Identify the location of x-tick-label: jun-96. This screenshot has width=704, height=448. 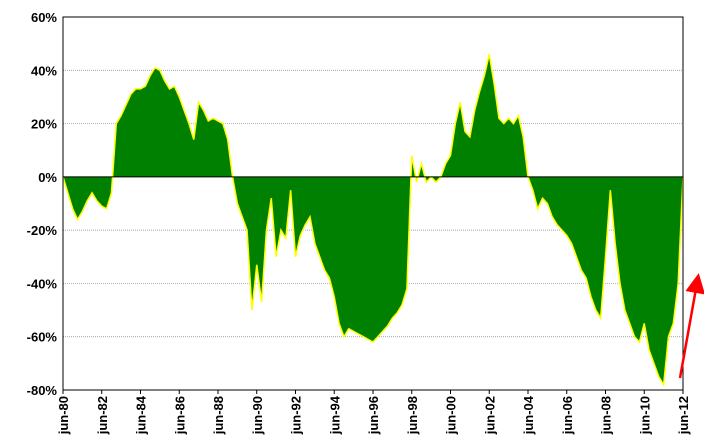
(373, 415).